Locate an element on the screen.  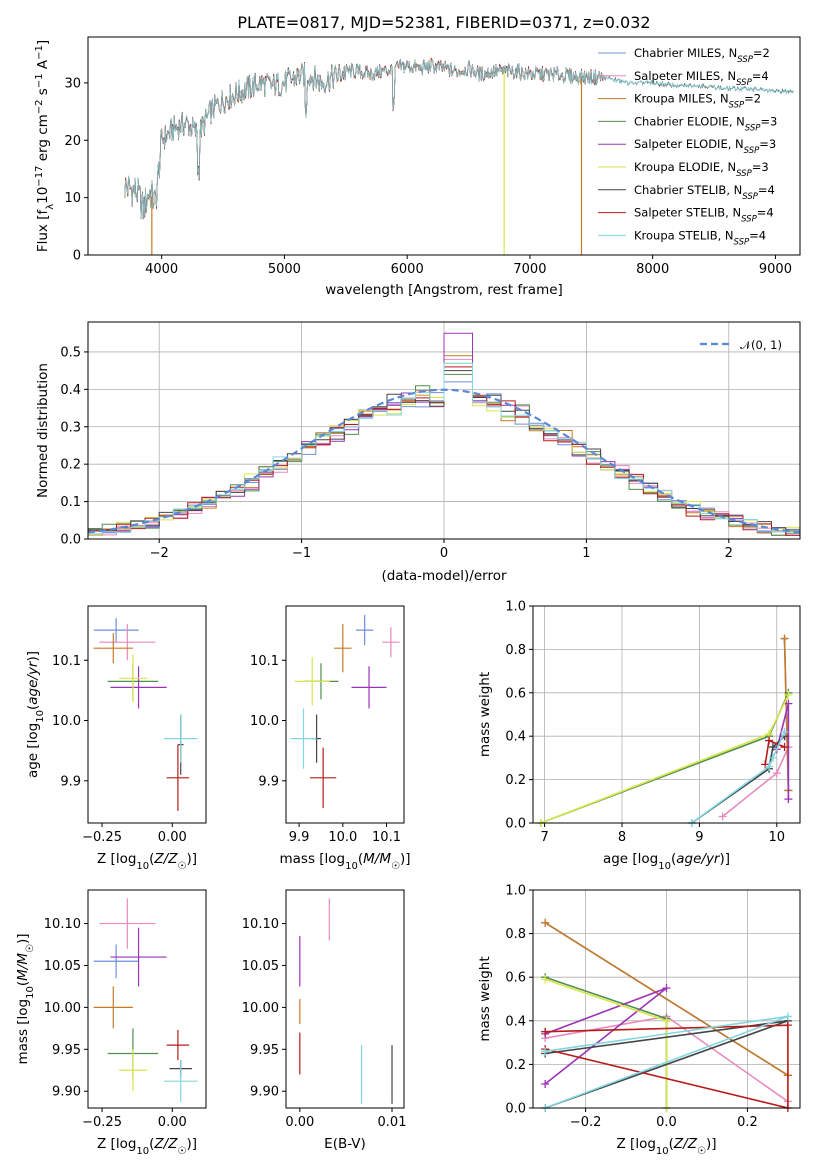
weight-vs-age-ytick-label: 0.6 is located at coordinates (515, 693).